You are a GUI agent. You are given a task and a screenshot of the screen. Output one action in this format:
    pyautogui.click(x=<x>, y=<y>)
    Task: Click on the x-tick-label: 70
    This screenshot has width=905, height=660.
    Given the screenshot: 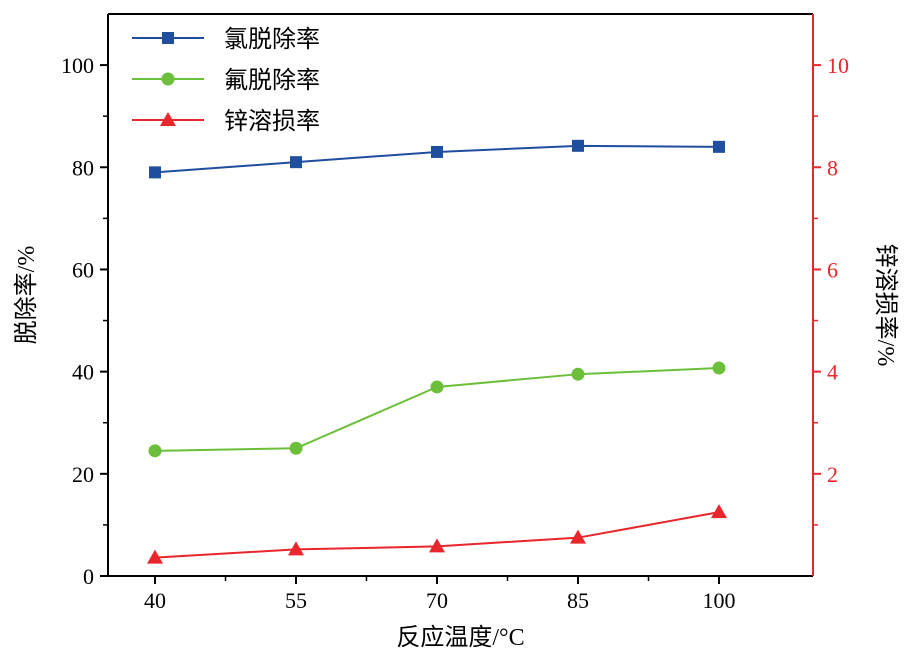 What is the action you would take?
    pyautogui.click(x=437, y=600)
    